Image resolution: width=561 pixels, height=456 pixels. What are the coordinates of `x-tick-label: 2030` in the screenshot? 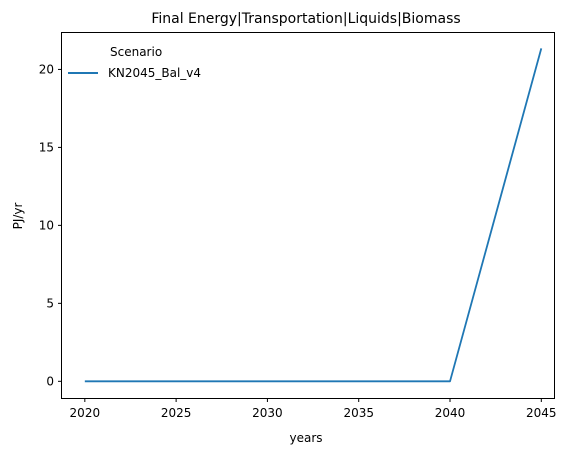 It's located at (267, 413).